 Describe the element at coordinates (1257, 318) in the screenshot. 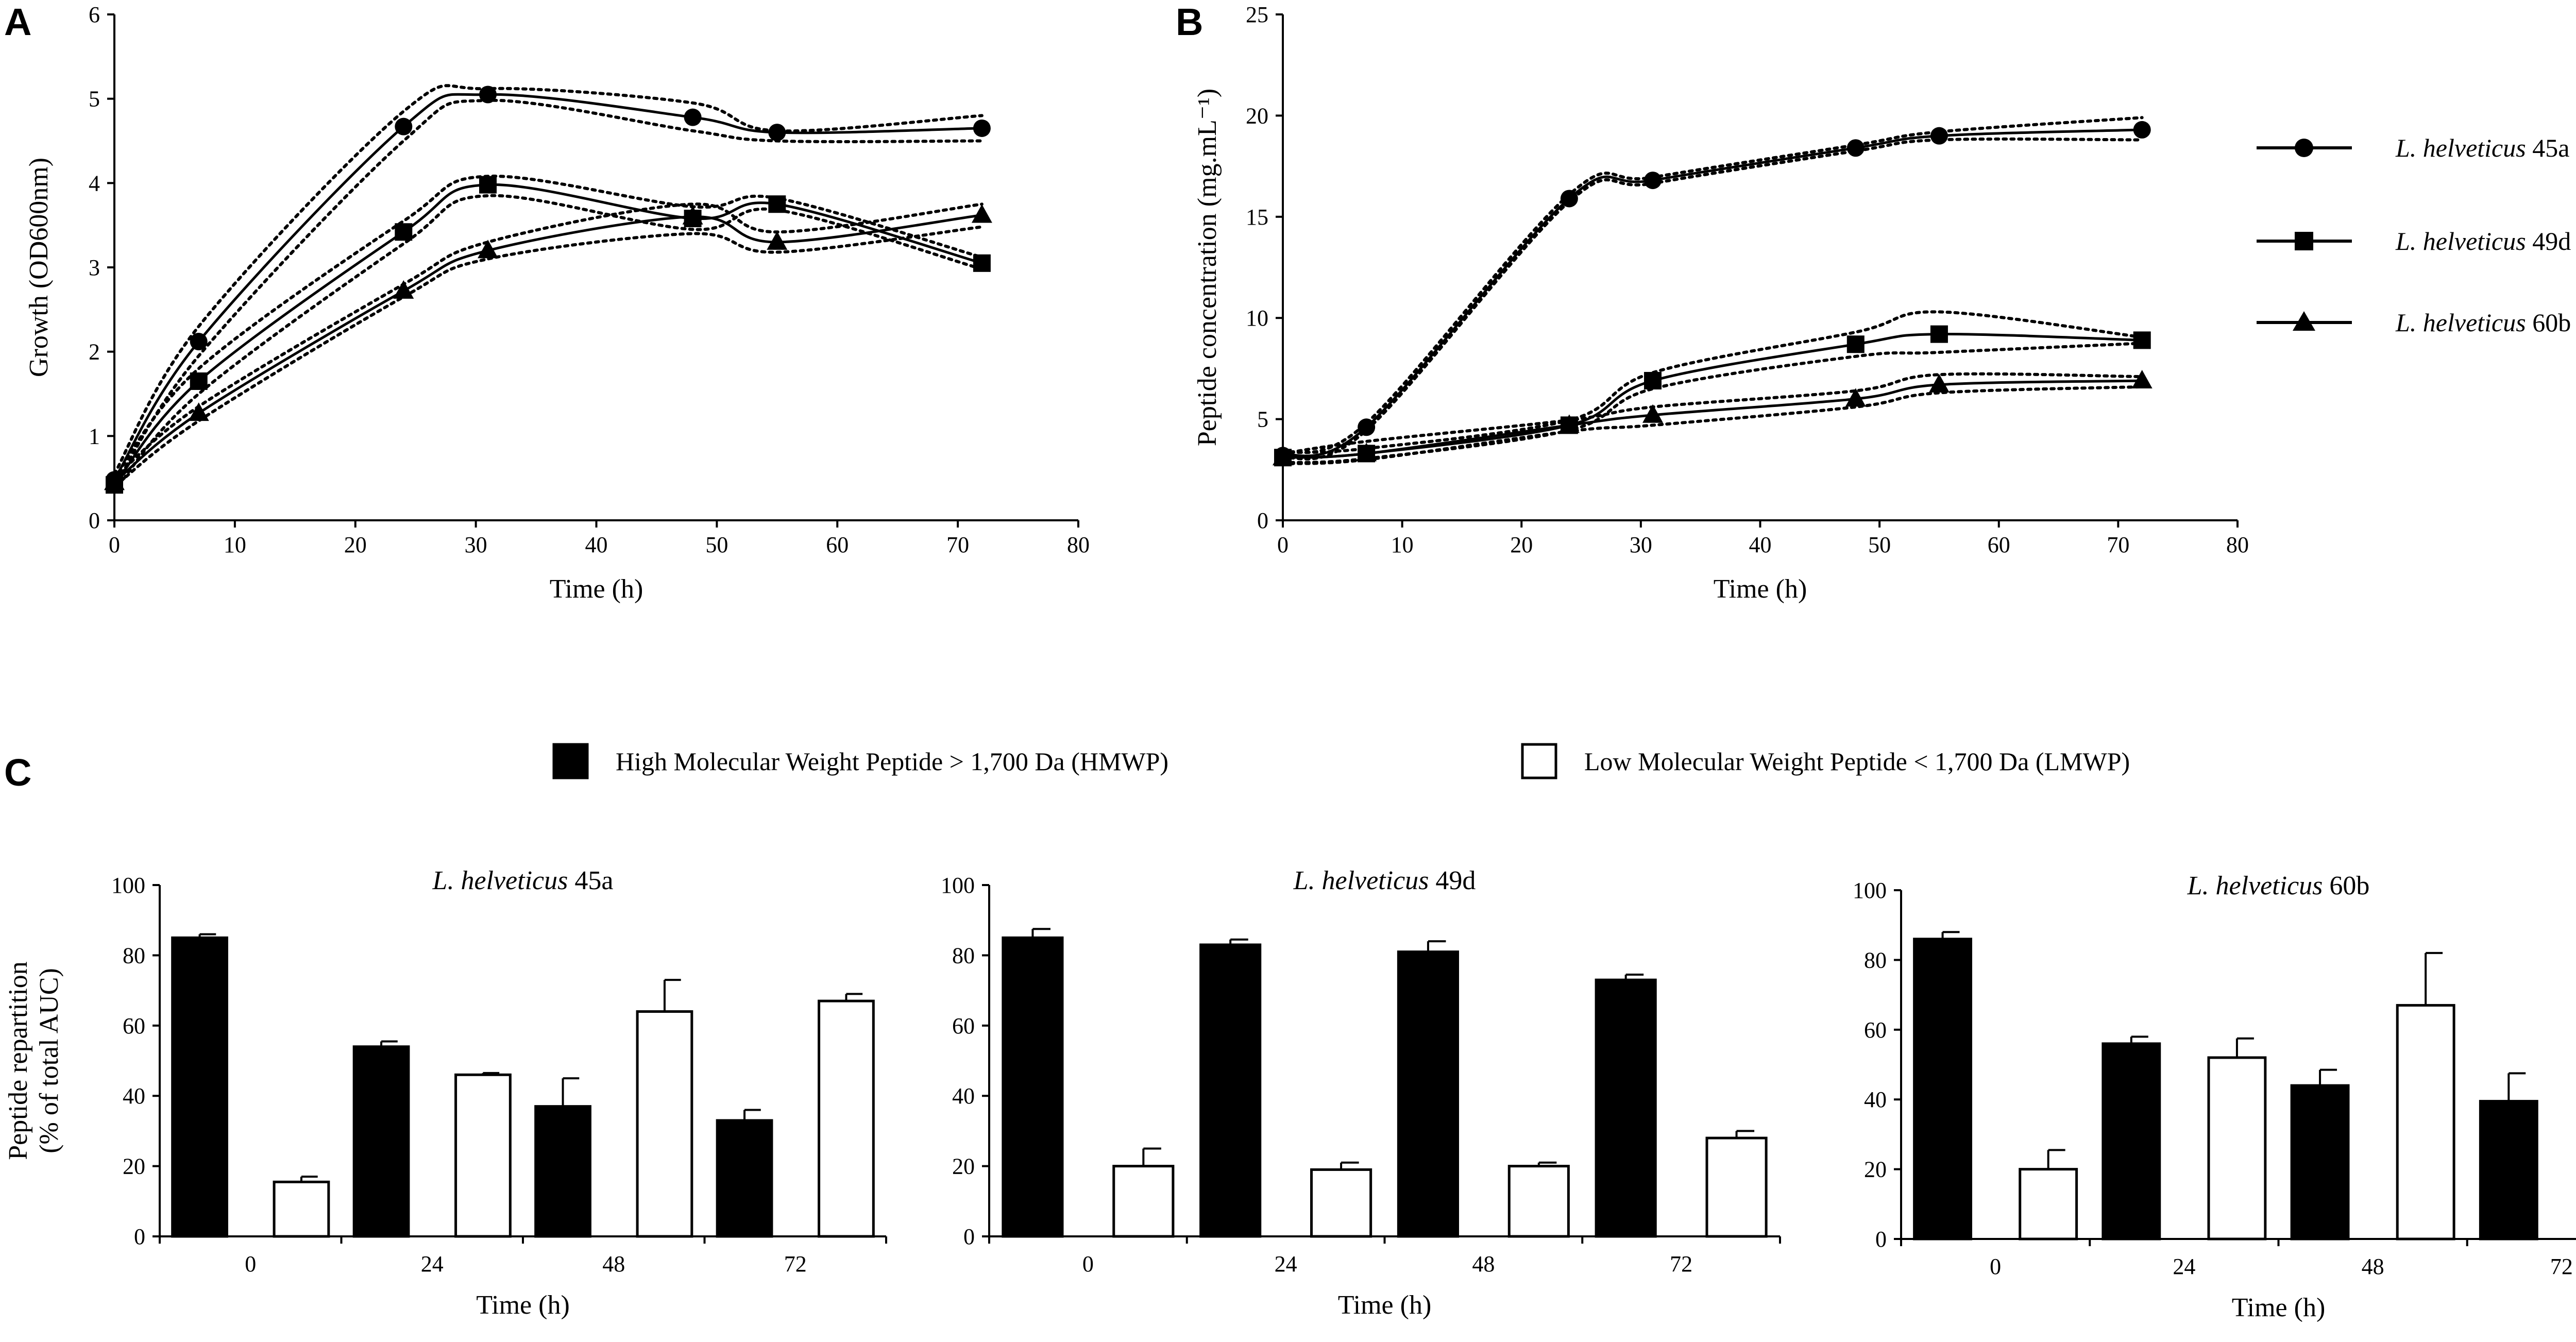

I see `y-tick-label: 10` at that location.